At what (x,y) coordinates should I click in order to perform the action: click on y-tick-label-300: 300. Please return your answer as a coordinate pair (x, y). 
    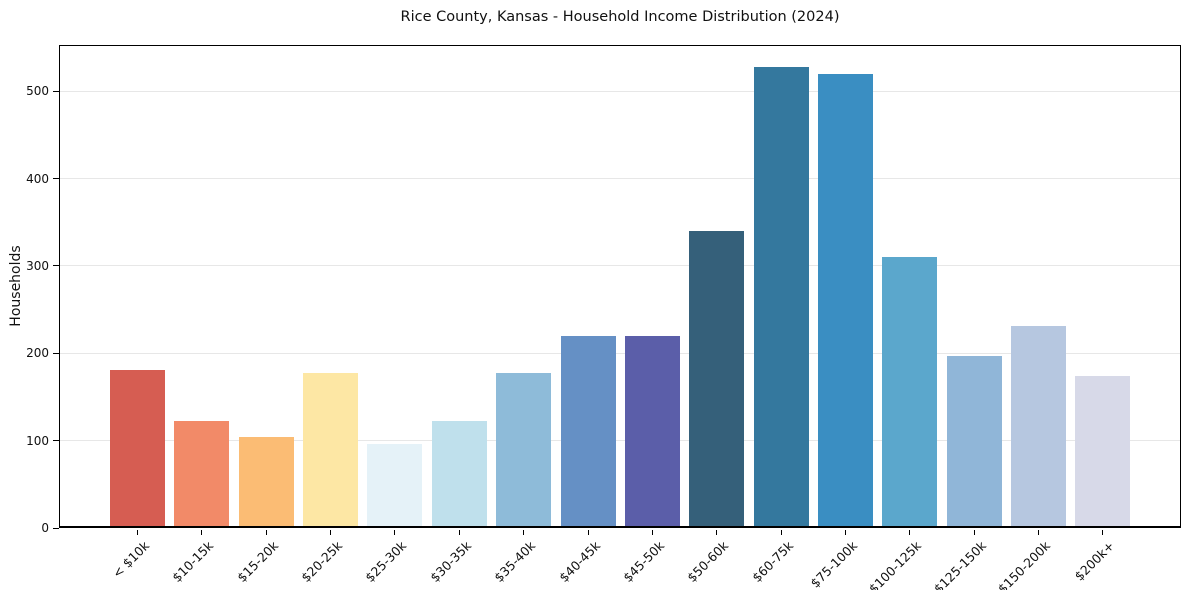
    Looking at the image, I should click on (37, 265).